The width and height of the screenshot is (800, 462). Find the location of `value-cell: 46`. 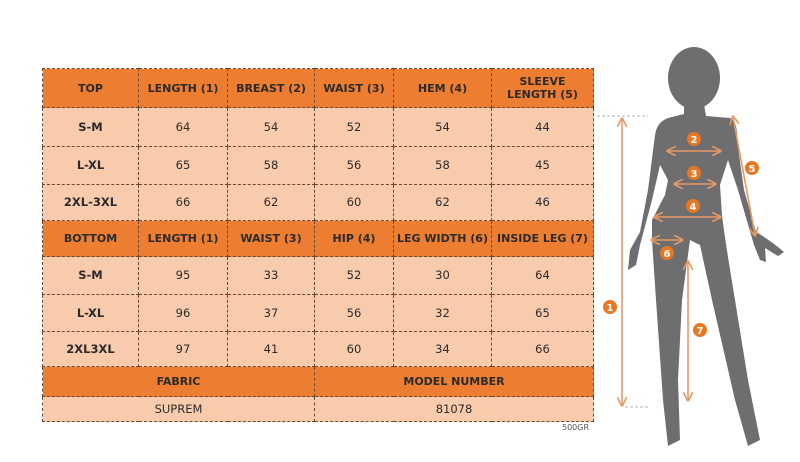

value-cell: 46 is located at coordinates (542, 202).